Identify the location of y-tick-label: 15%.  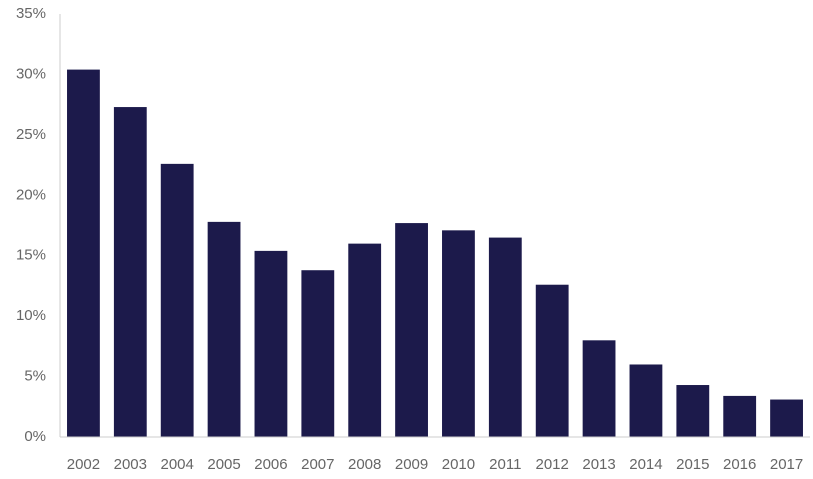
(31, 255).